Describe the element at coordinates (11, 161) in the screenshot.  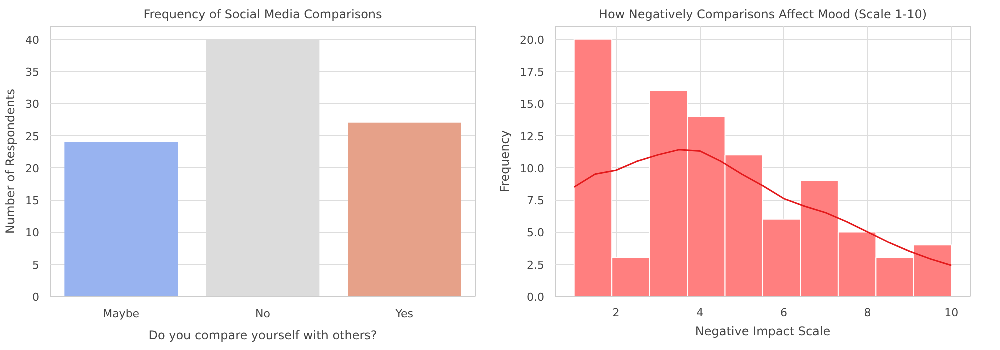
I see `y-axis-title: Number of Respondents` at that location.